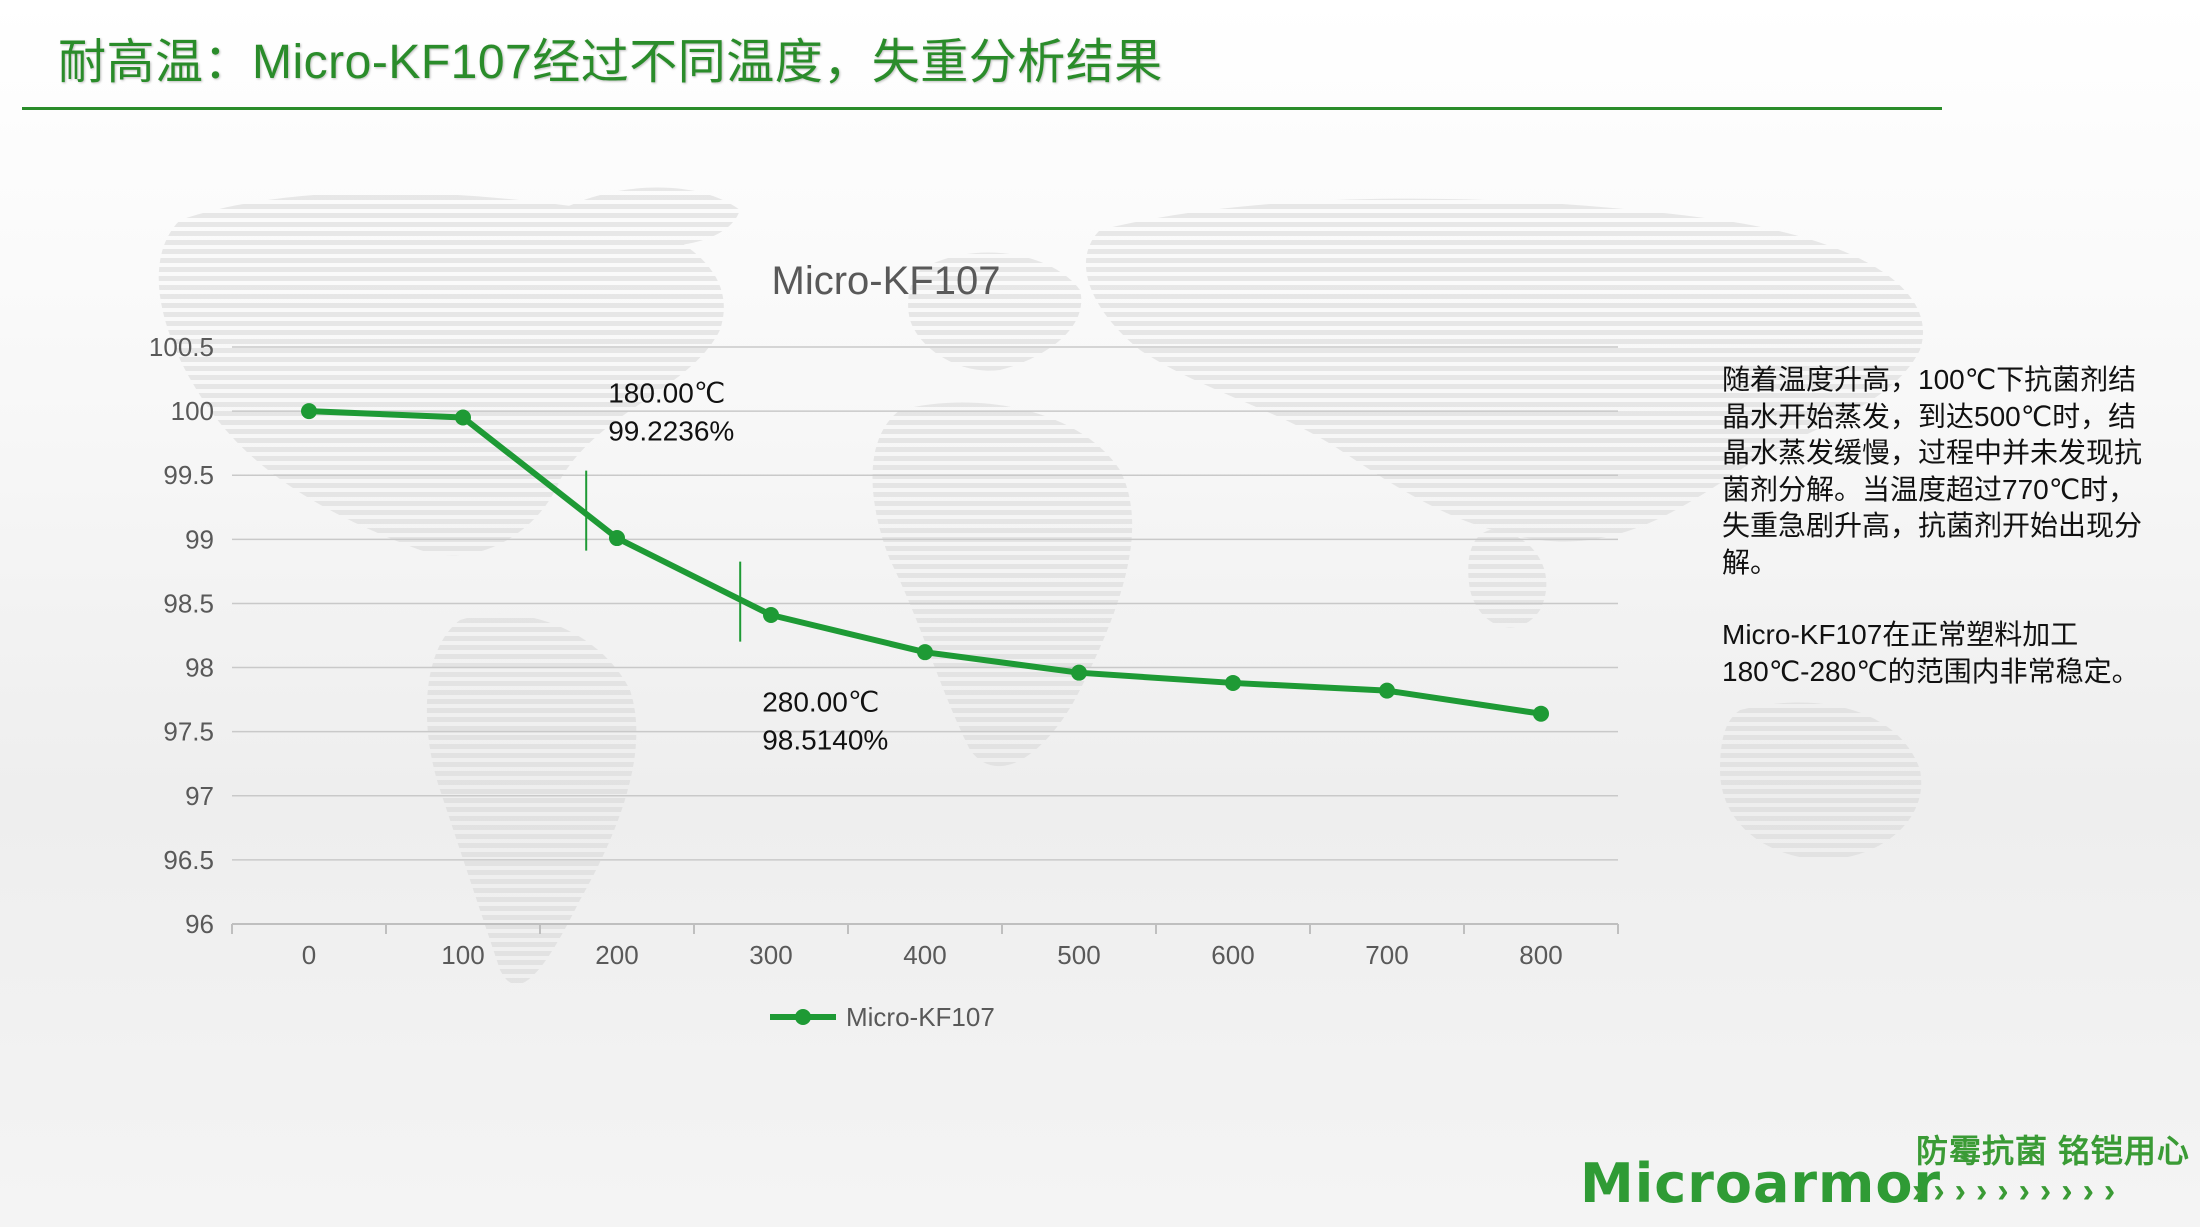  What do you see at coordinates (199, 924) in the screenshot?
I see `y-tick-label: 96` at bounding box center [199, 924].